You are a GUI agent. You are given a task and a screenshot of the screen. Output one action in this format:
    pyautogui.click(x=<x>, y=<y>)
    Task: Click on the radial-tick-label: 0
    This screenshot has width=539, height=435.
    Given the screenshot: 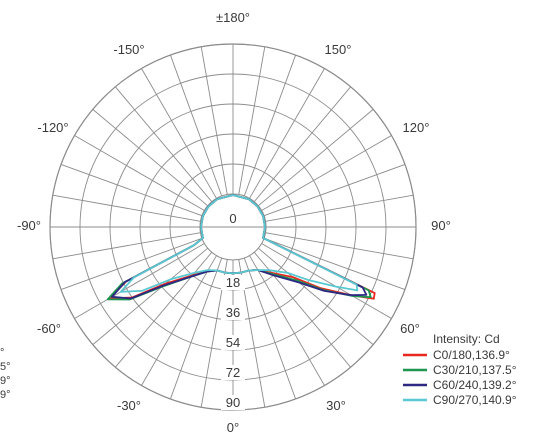 What is the action you would take?
    pyautogui.click(x=232, y=218)
    